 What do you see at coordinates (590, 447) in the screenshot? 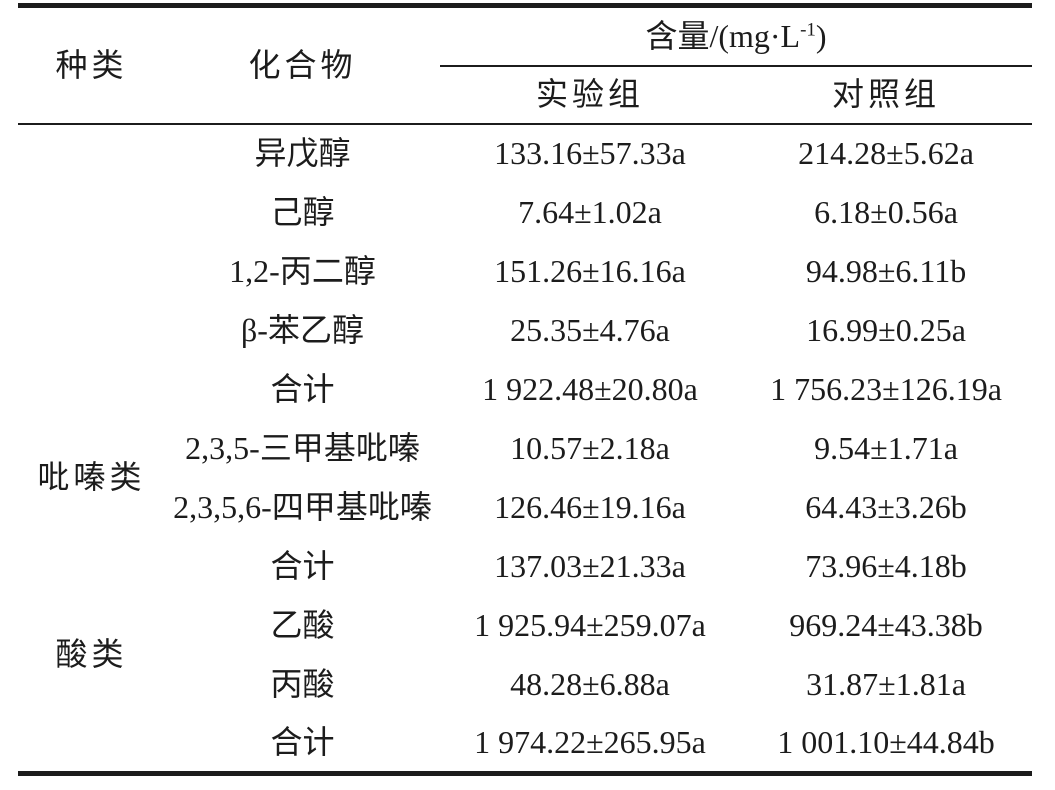
I see `experimental-value-cell: 10.57±2.18a` at bounding box center [590, 447].